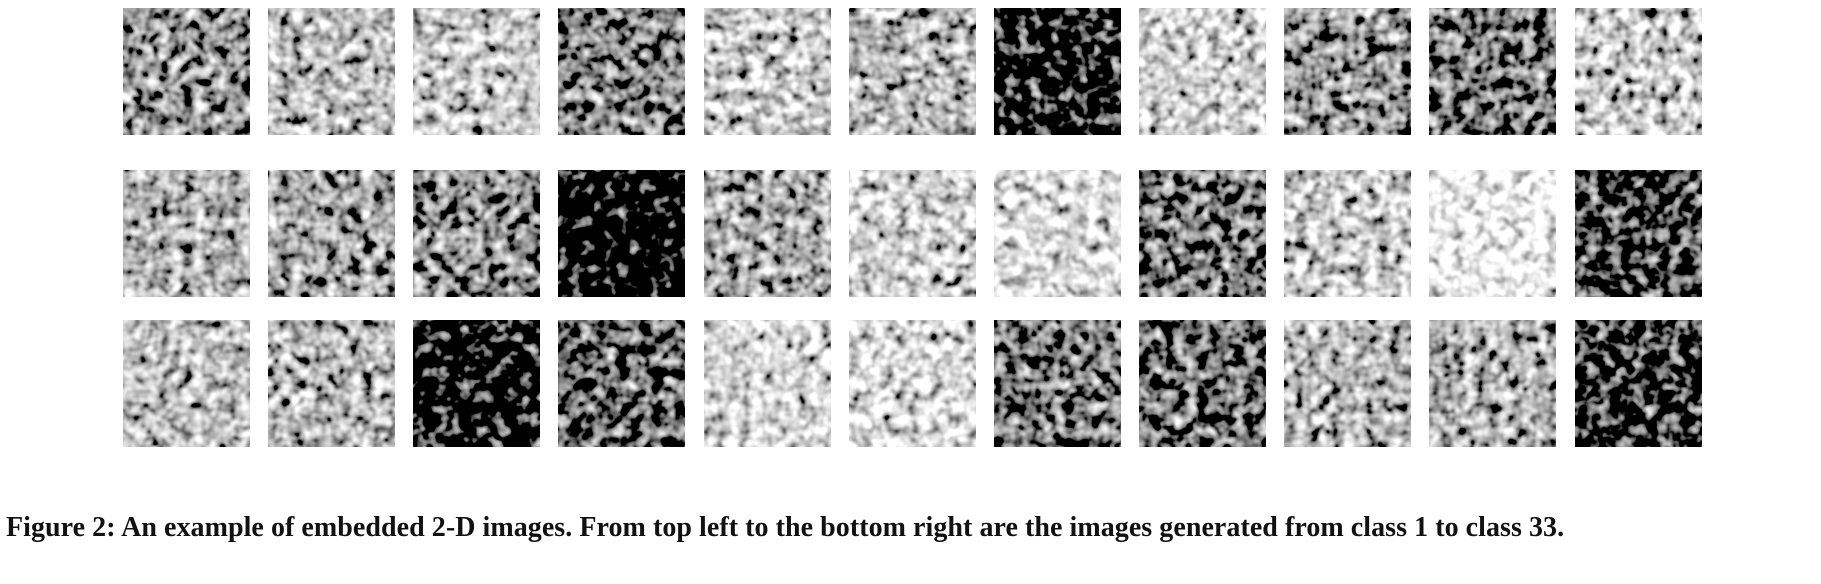 The image size is (1821, 584). I want to click on class-33-image, so click(1638, 383).